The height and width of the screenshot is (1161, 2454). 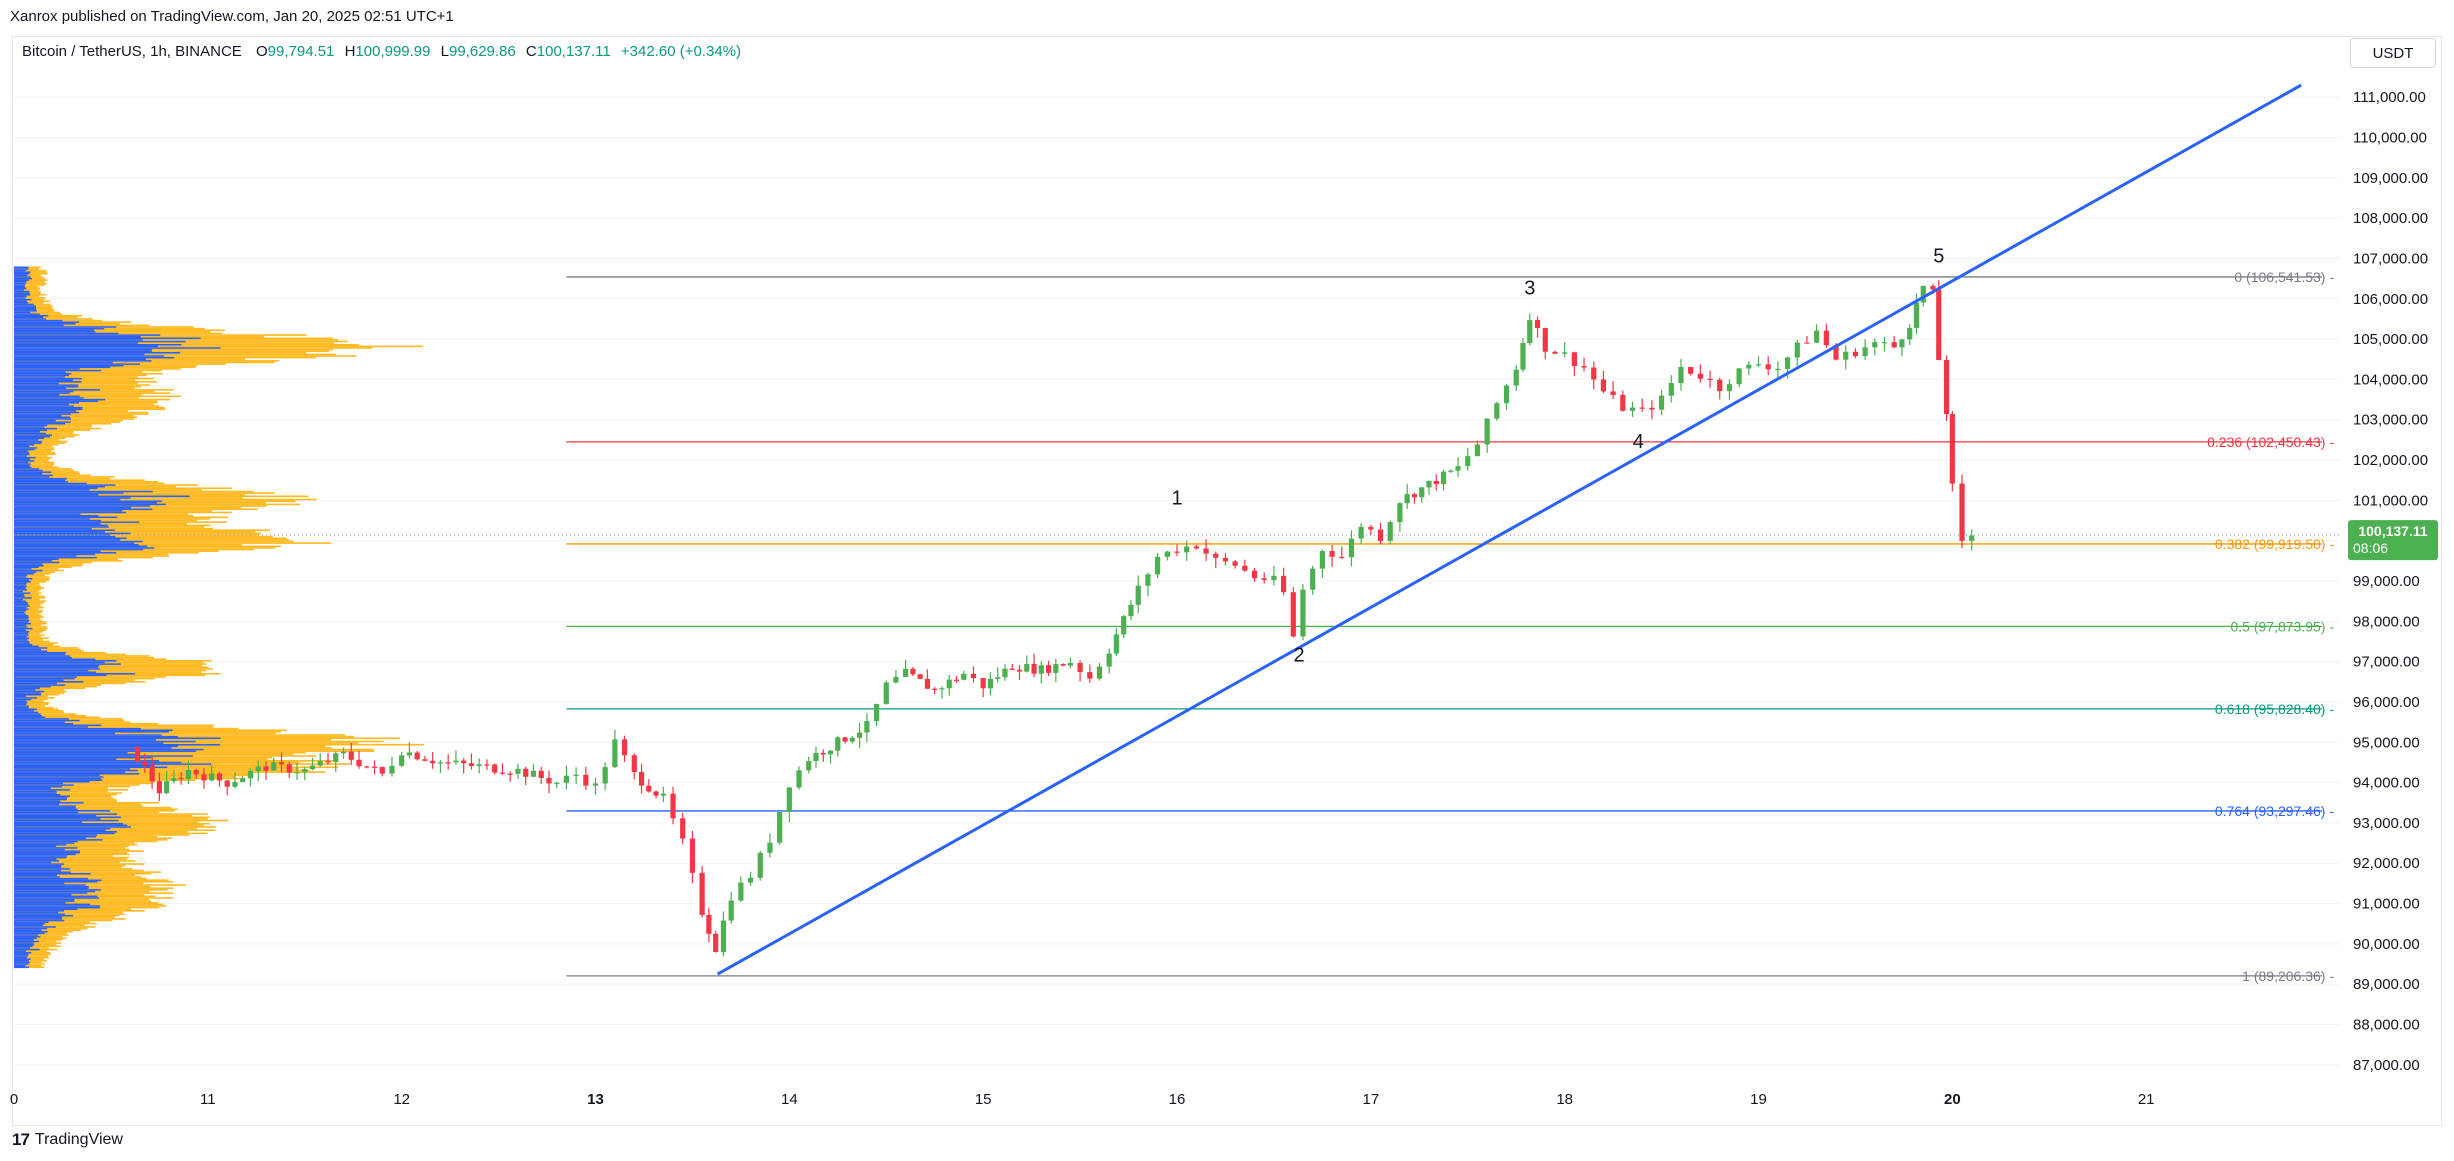 What do you see at coordinates (132, 51) in the screenshot?
I see `symbol-title: Bitcoin / TetherUS, 1h, BINANCE` at bounding box center [132, 51].